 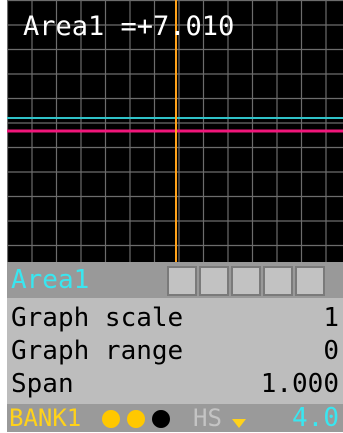 I want to click on hs-label: HS, so click(x=207, y=418).